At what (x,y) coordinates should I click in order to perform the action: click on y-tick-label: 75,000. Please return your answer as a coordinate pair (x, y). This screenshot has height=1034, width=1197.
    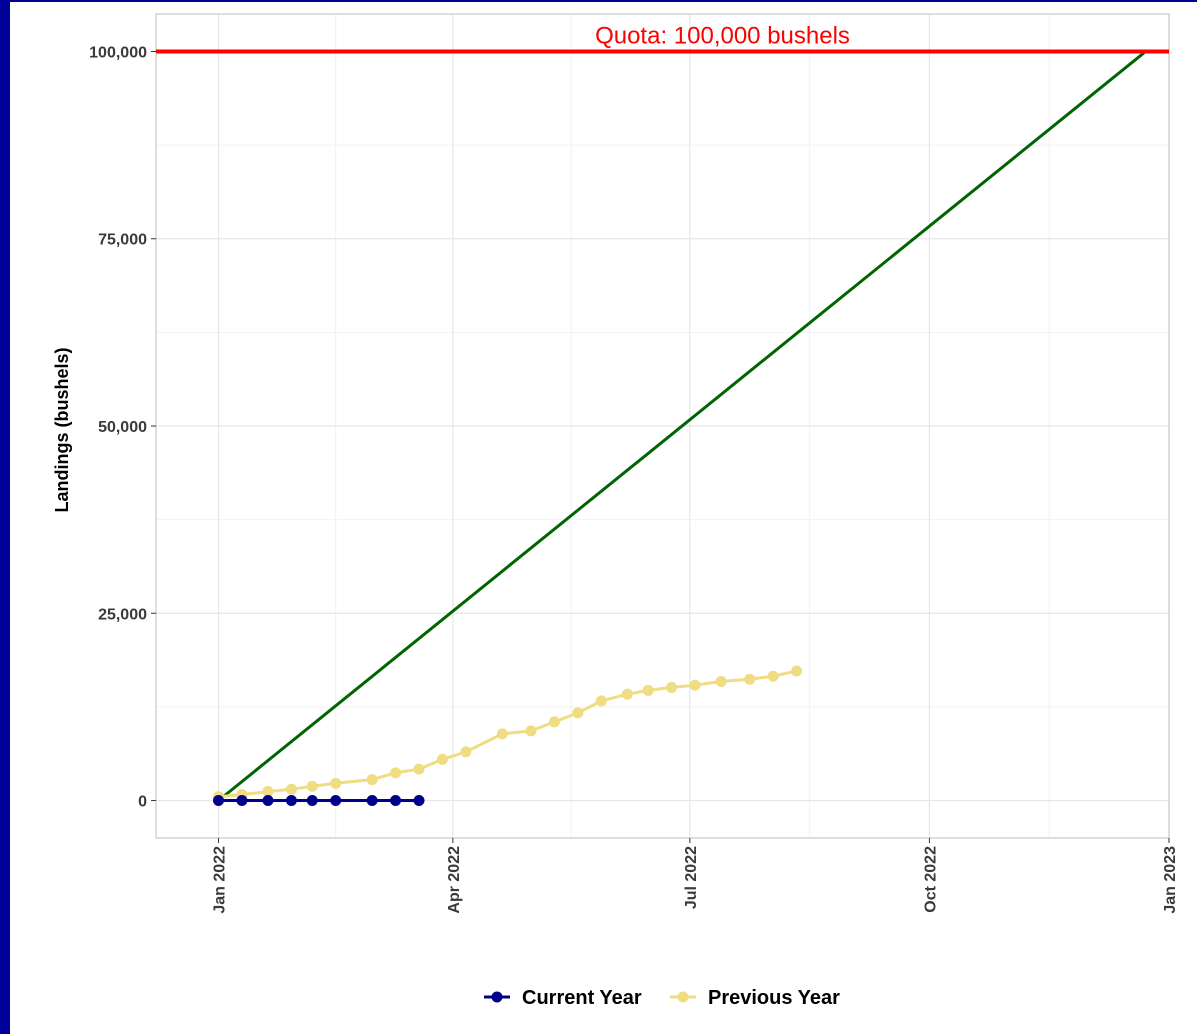
    Looking at the image, I should click on (122, 240).